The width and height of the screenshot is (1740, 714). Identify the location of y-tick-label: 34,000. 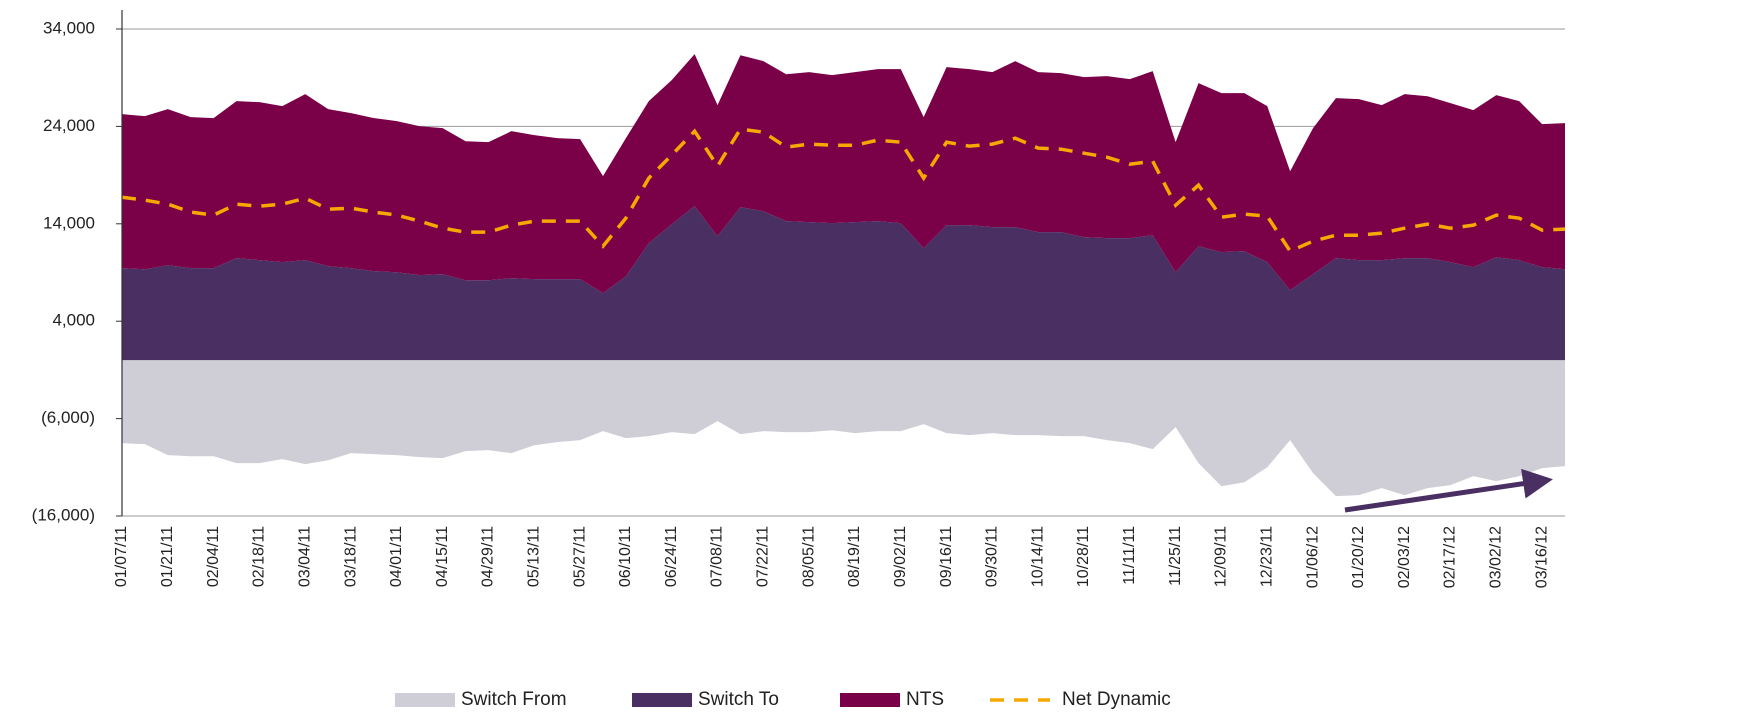
(69, 27).